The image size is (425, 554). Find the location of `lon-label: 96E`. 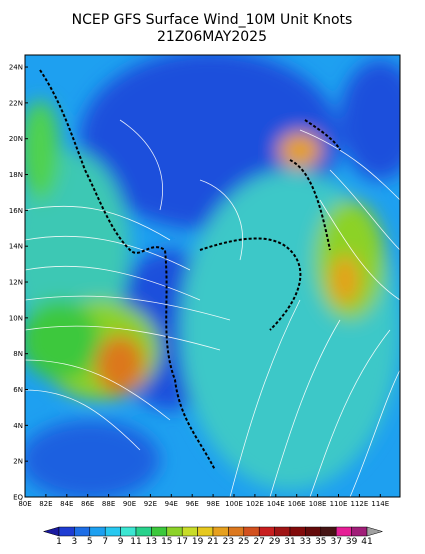

lon-label: 96E is located at coordinates (192, 504).